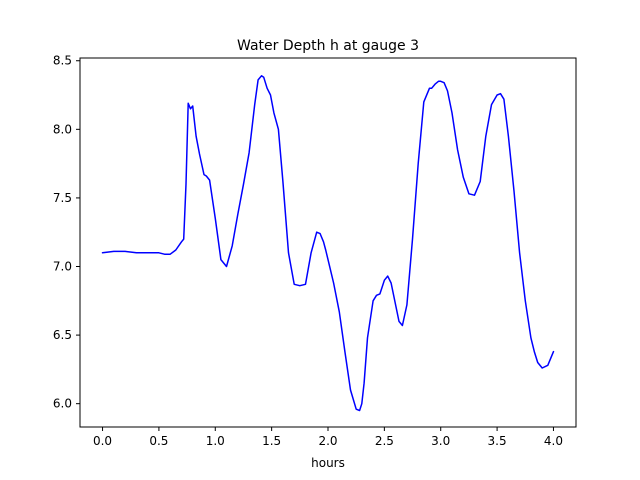 Image resolution: width=640 pixels, height=480 pixels. Describe the element at coordinates (62, 335) in the screenshot. I see `y-tick-label: 6.5` at that location.